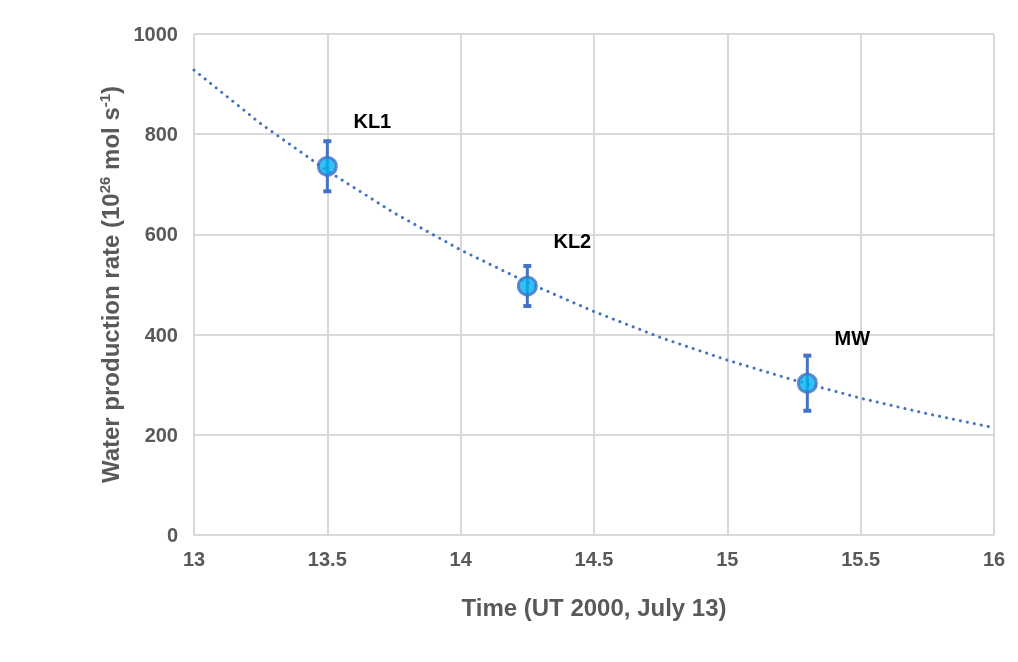  I want to click on y-axis-title: Water production rate (1026 mol s-1), so click(110, 284).